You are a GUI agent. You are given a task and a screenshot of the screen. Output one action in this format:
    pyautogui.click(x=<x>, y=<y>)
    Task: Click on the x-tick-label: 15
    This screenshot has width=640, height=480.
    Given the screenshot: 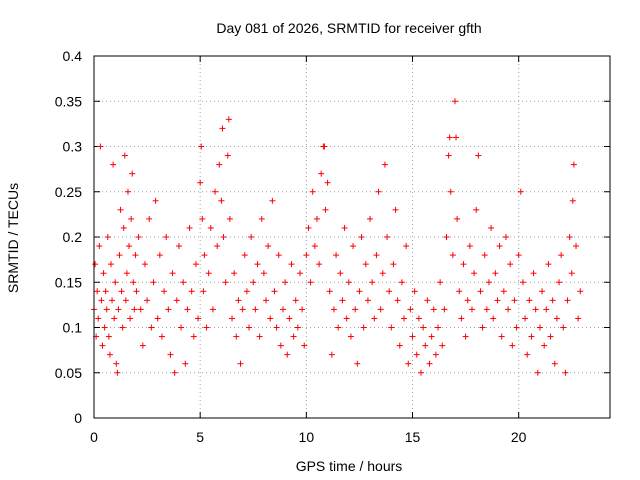 What is the action you would take?
    pyautogui.click(x=413, y=437)
    